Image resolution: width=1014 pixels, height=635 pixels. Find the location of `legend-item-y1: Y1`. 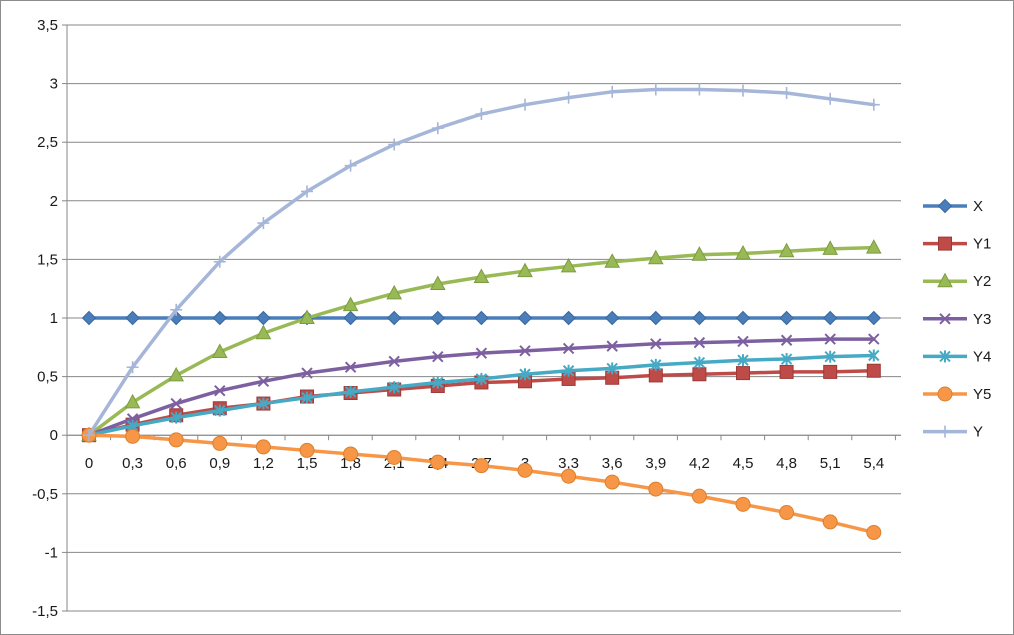

legend-item-y1: Y1 is located at coordinates (957, 244).